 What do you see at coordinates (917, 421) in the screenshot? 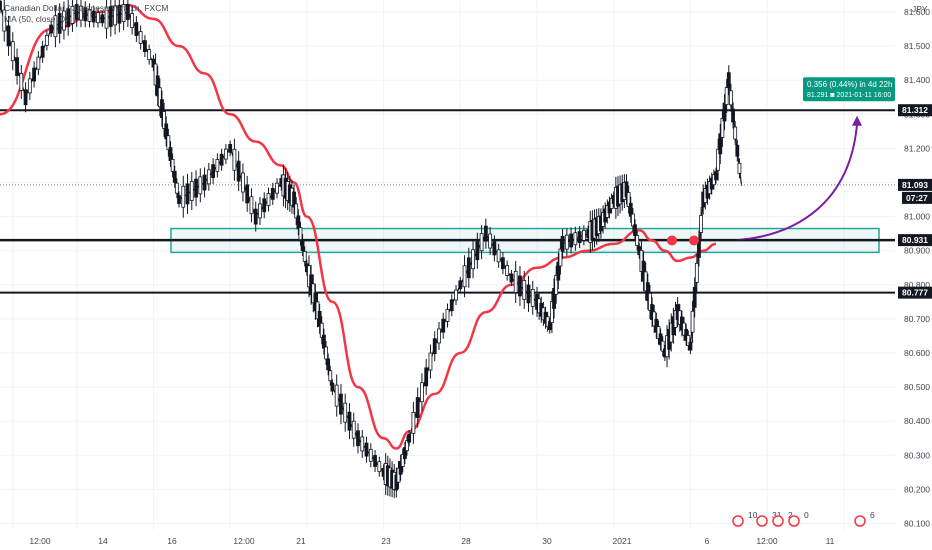
I see `y-tick-label: 80.400` at bounding box center [917, 421].